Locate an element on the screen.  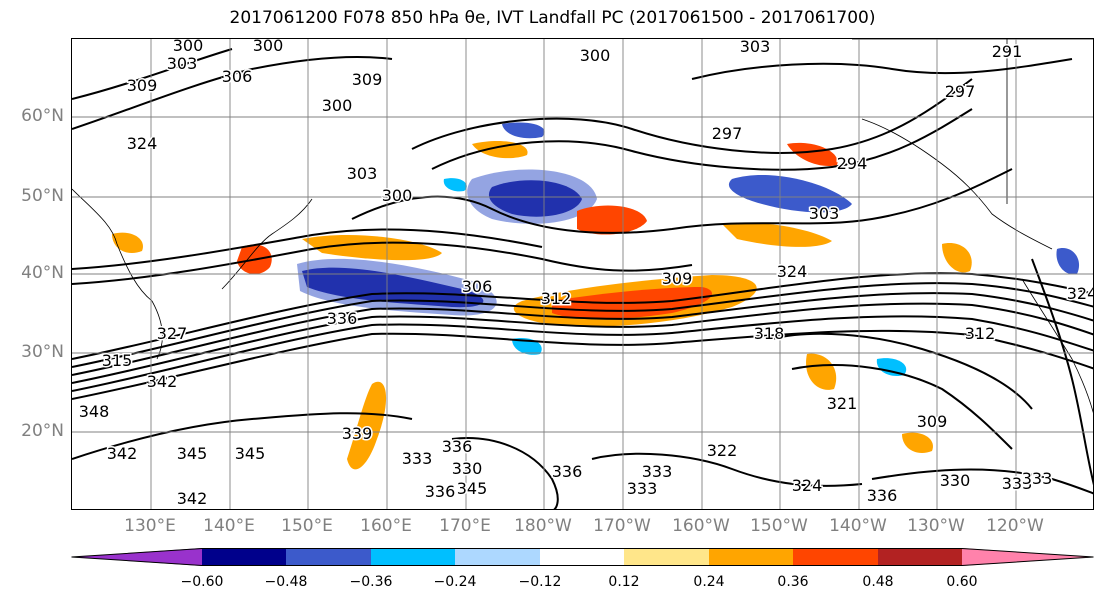
colorbar is located at coordinates (582, 557).